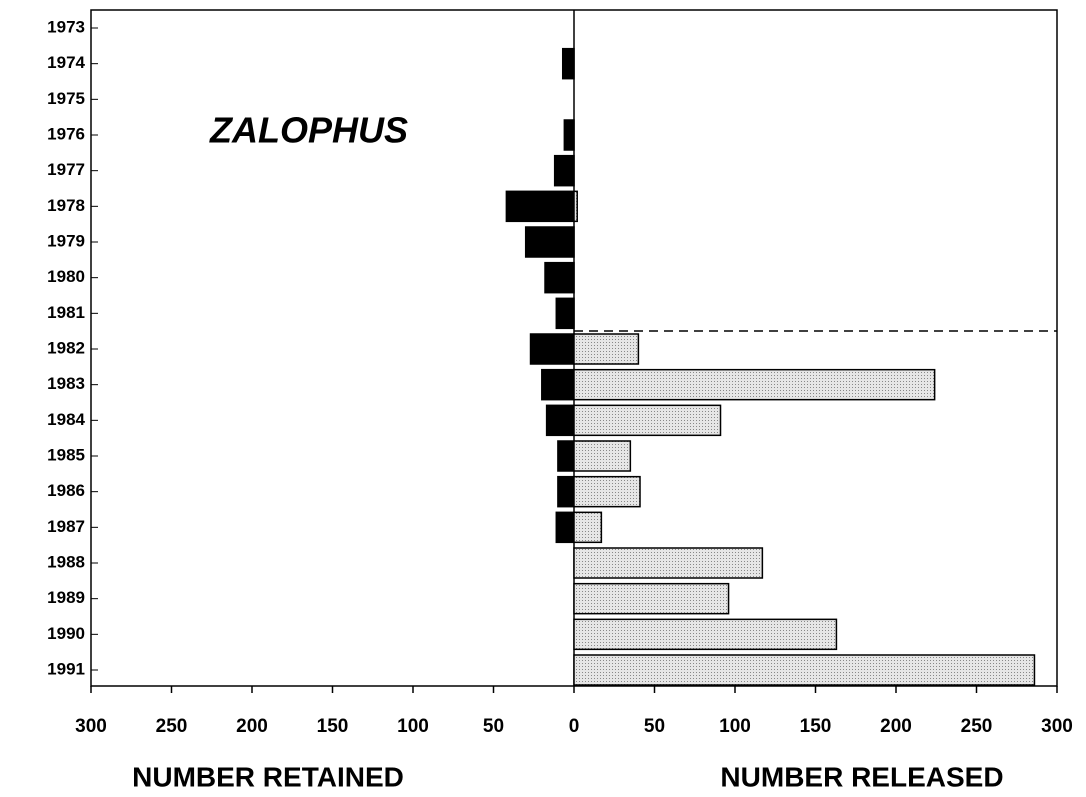  What do you see at coordinates (66, 597) in the screenshot?
I see `y-tick-label: 1989` at bounding box center [66, 597].